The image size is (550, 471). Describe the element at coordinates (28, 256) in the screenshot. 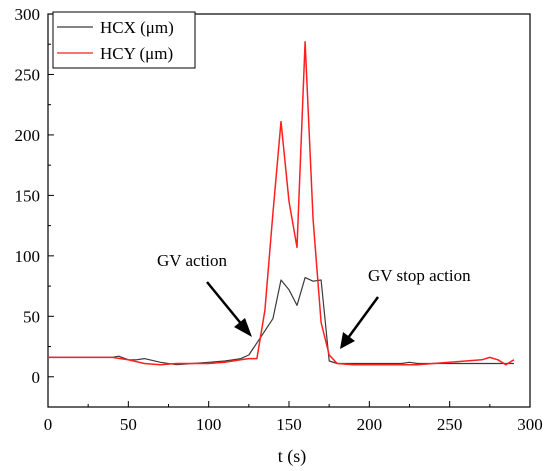

I see `y-tick-label: 100` at that location.